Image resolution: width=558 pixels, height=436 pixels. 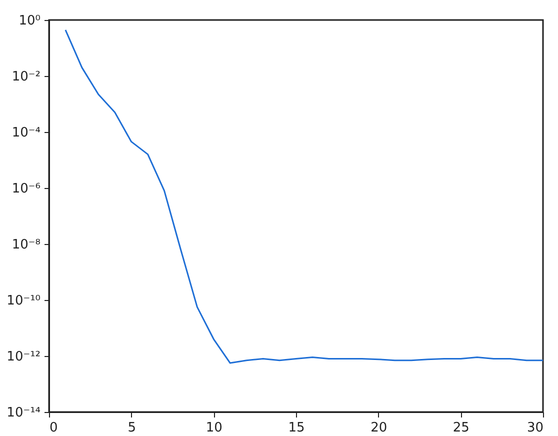 I want to click on y-tick-label: 10⁻¹⁴, so click(x=23, y=413).